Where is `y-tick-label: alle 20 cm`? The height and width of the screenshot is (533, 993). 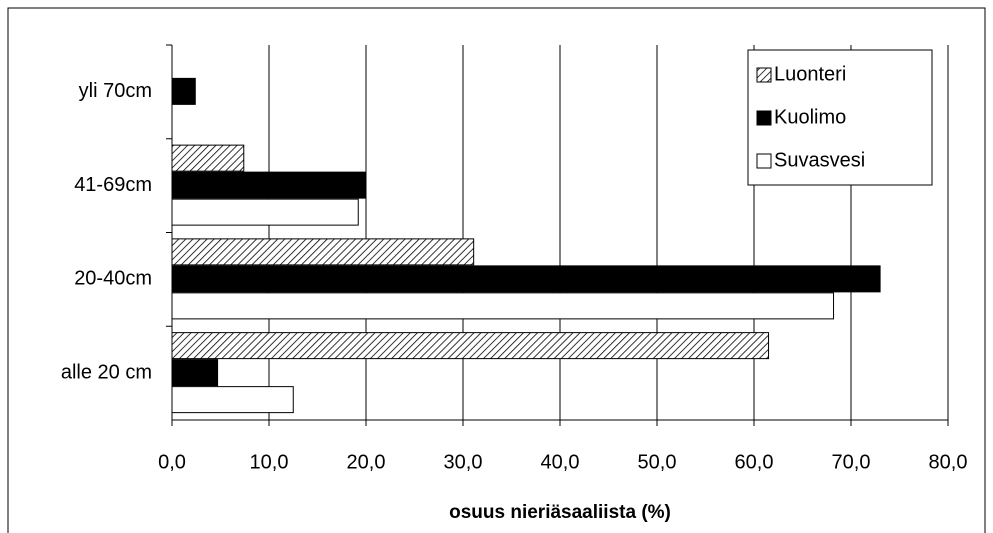
y-tick-label: alle 20 cm is located at coordinates (106, 372).